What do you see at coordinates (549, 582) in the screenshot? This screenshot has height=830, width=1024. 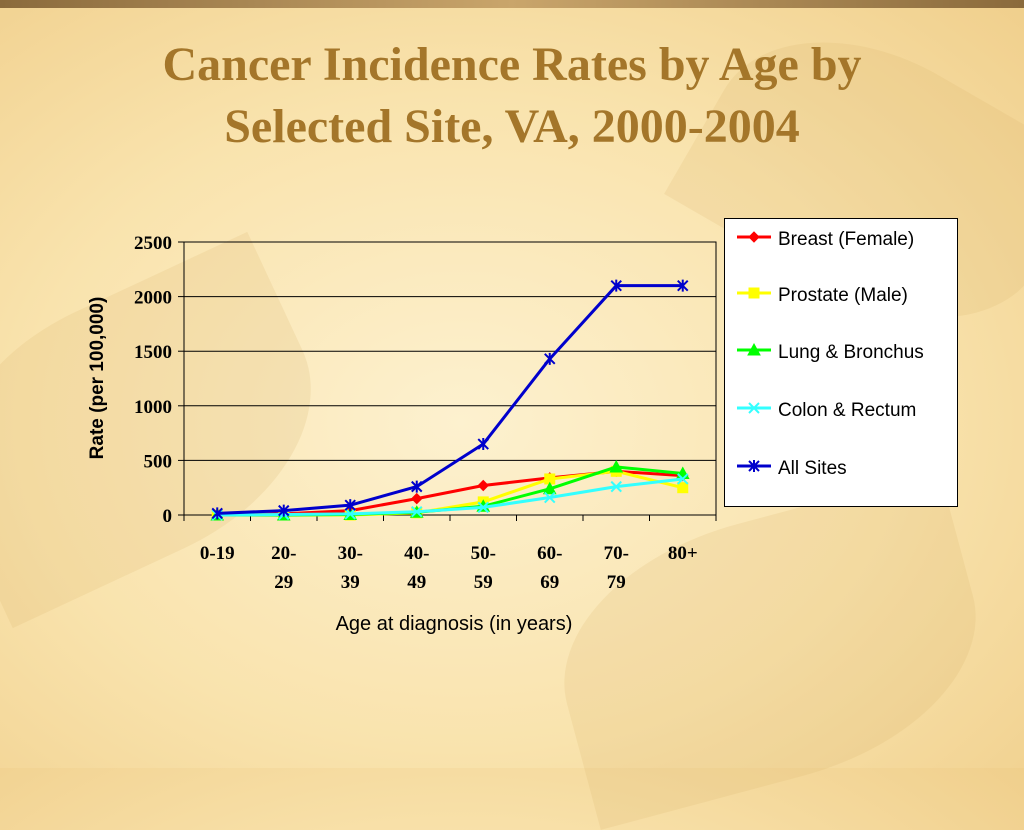 I see `x-tick-label-line: 69` at bounding box center [549, 582].